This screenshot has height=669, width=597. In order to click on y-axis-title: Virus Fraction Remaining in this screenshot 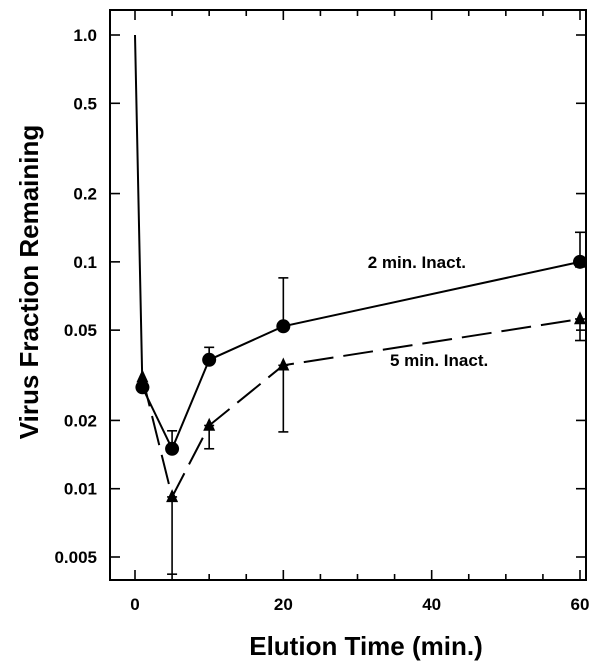, I will do `click(29, 282)`.